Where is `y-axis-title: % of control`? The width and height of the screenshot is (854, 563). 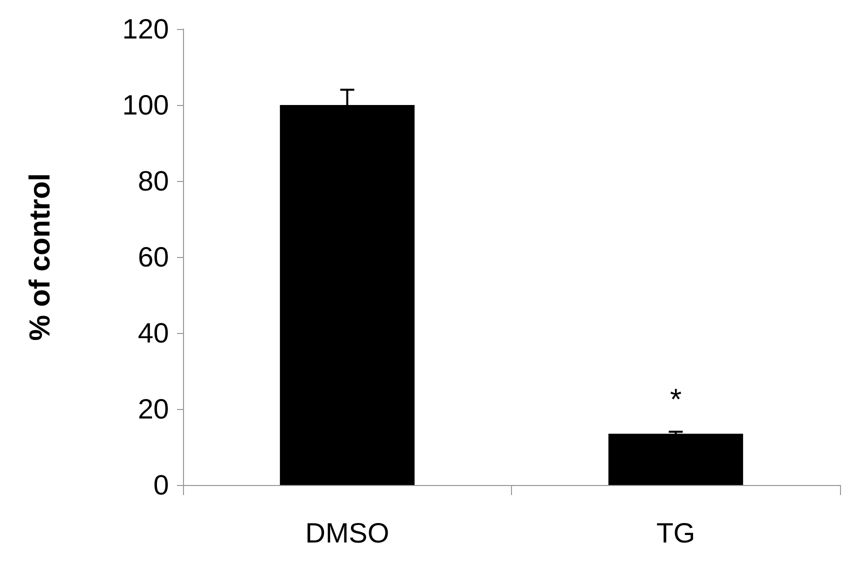
y-axis-title: % of control is located at coordinates (40, 257).